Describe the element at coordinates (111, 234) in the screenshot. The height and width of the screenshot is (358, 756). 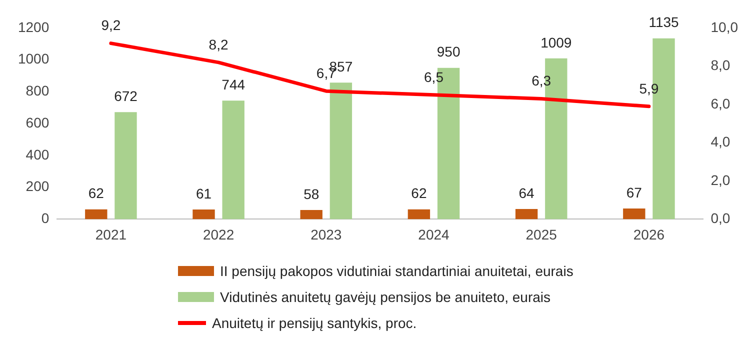
I see `x-tick-label: 2021` at that location.